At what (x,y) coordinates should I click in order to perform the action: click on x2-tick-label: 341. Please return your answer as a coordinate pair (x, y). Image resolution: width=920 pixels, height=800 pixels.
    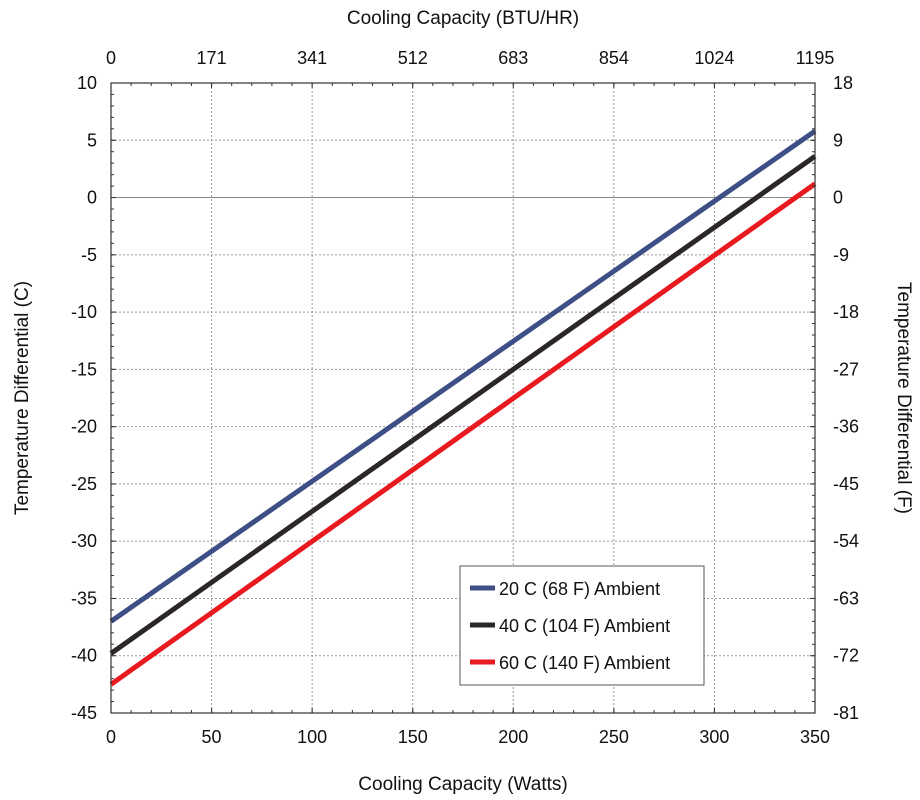
    Looking at the image, I should click on (312, 58).